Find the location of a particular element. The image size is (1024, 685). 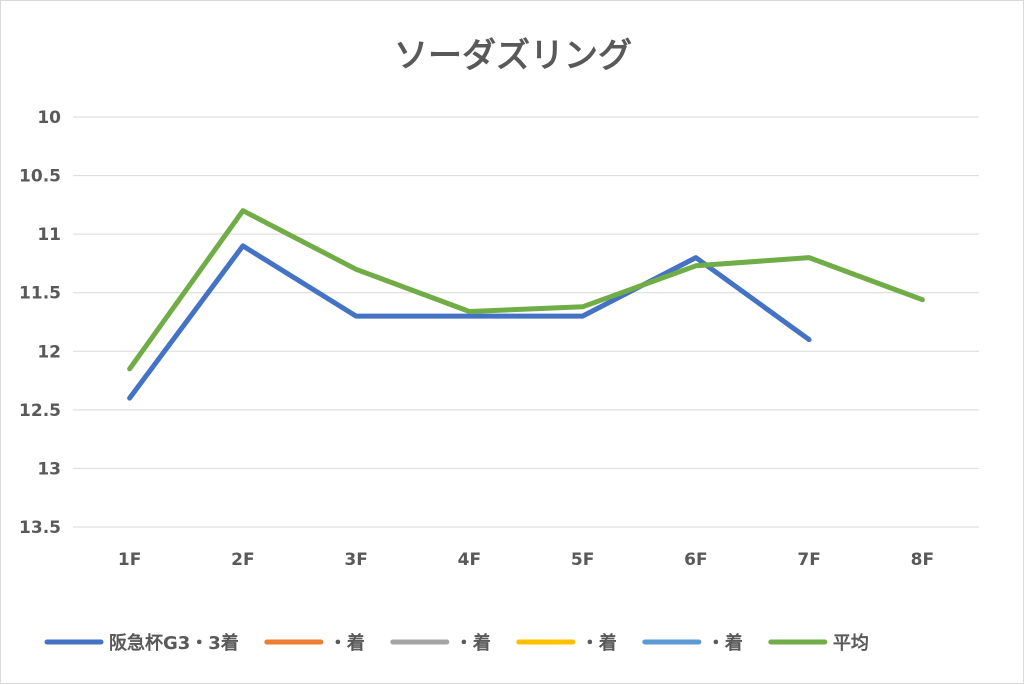

x-tick-label: 7F is located at coordinates (808, 560).